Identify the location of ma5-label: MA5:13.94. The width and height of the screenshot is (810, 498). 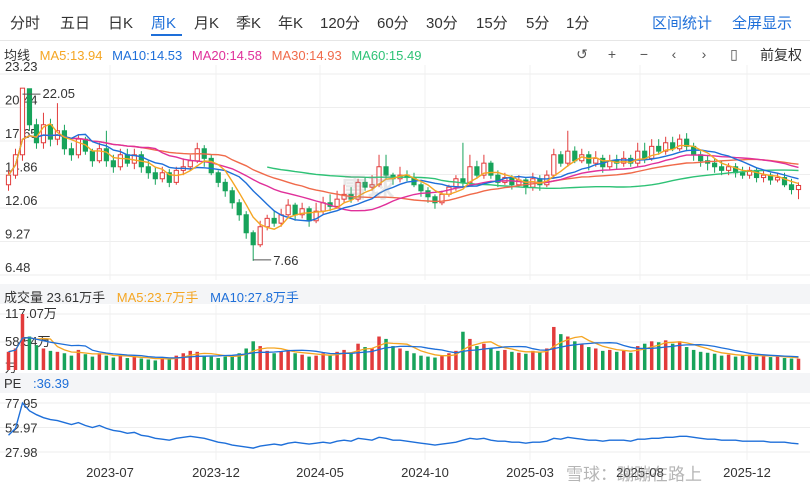
(71, 55).